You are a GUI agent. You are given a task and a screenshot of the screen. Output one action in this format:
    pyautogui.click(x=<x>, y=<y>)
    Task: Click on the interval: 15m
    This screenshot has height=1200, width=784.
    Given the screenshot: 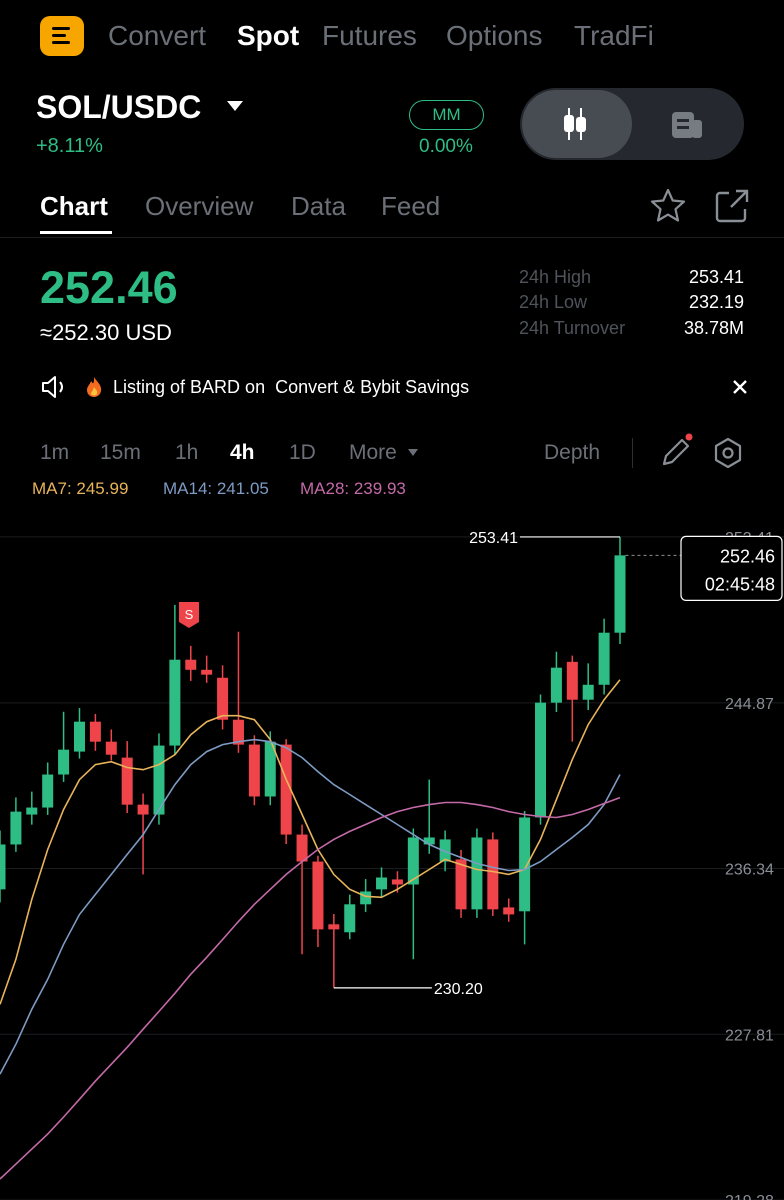 What is the action you would take?
    pyautogui.click(x=120, y=452)
    